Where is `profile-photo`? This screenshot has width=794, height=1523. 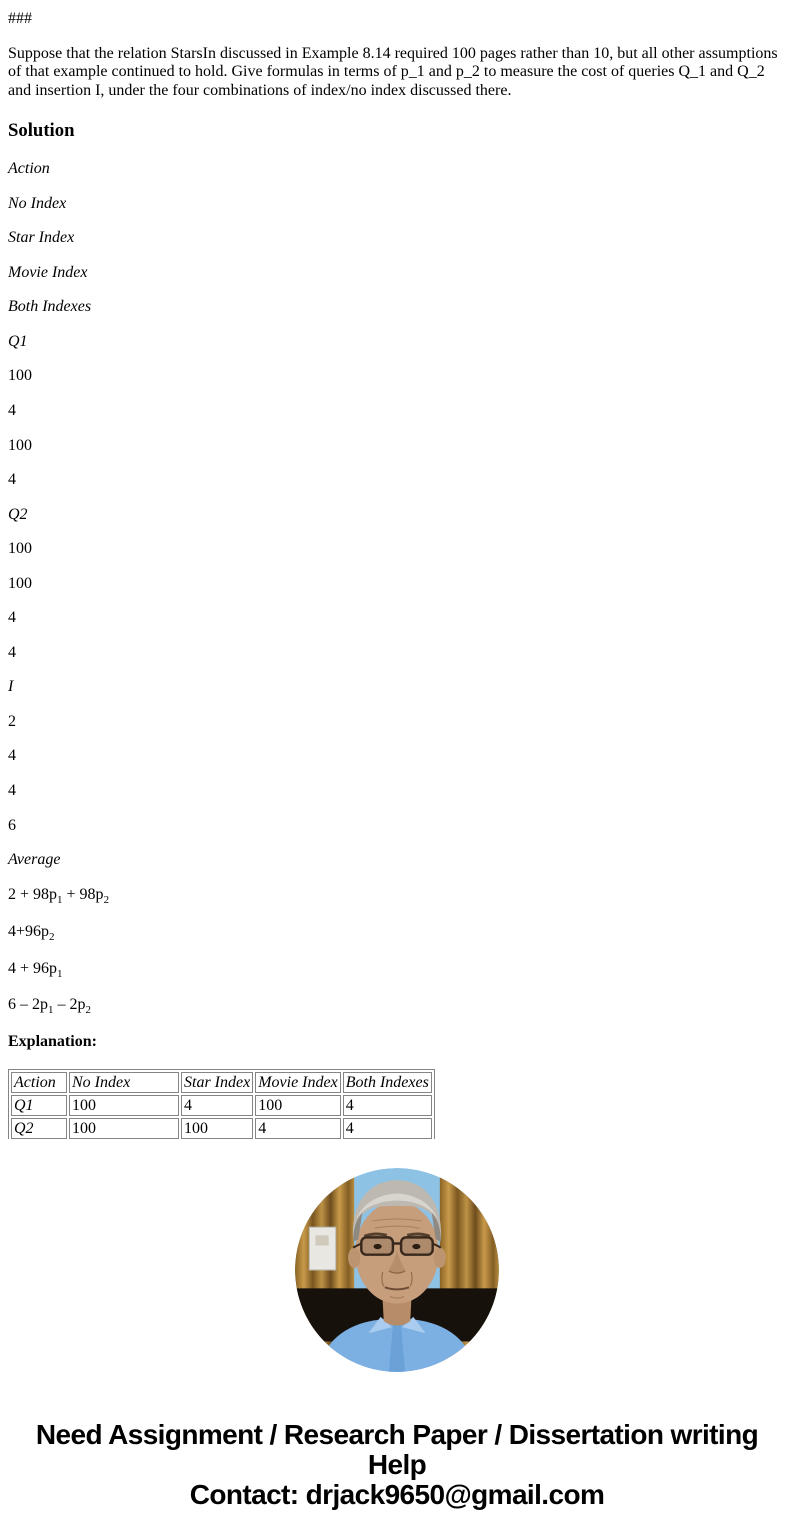 profile-photo is located at coordinates (397, 1269).